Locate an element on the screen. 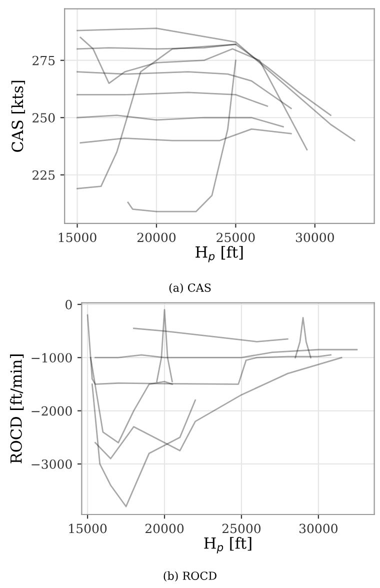 This screenshot has height=588, width=380. y-tick-label: 225 is located at coordinates (43, 175).